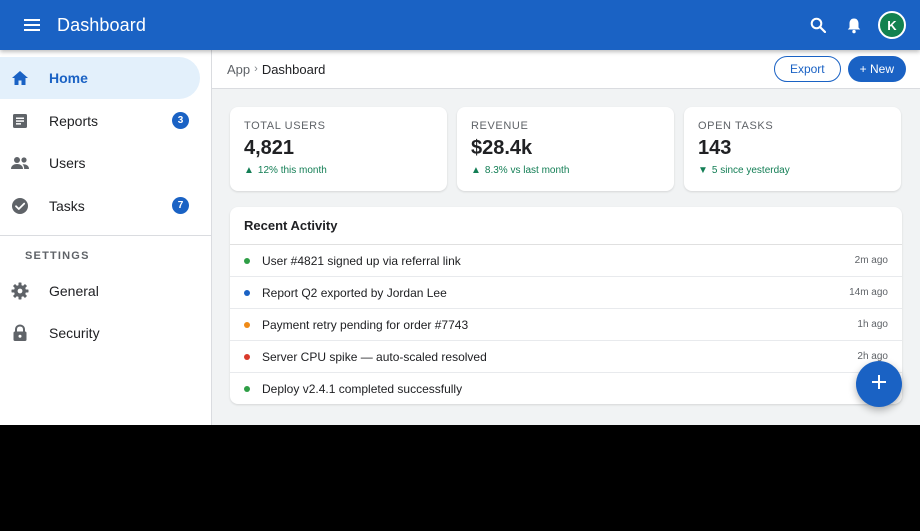  I want to click on count-badge: 3, so click(180, 120).